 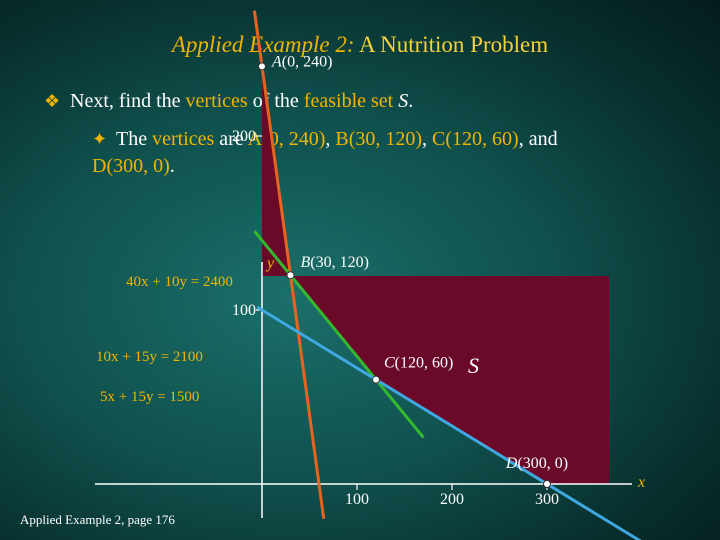 I want to click on x-tick-label: 200, so click(x=452, y=499).